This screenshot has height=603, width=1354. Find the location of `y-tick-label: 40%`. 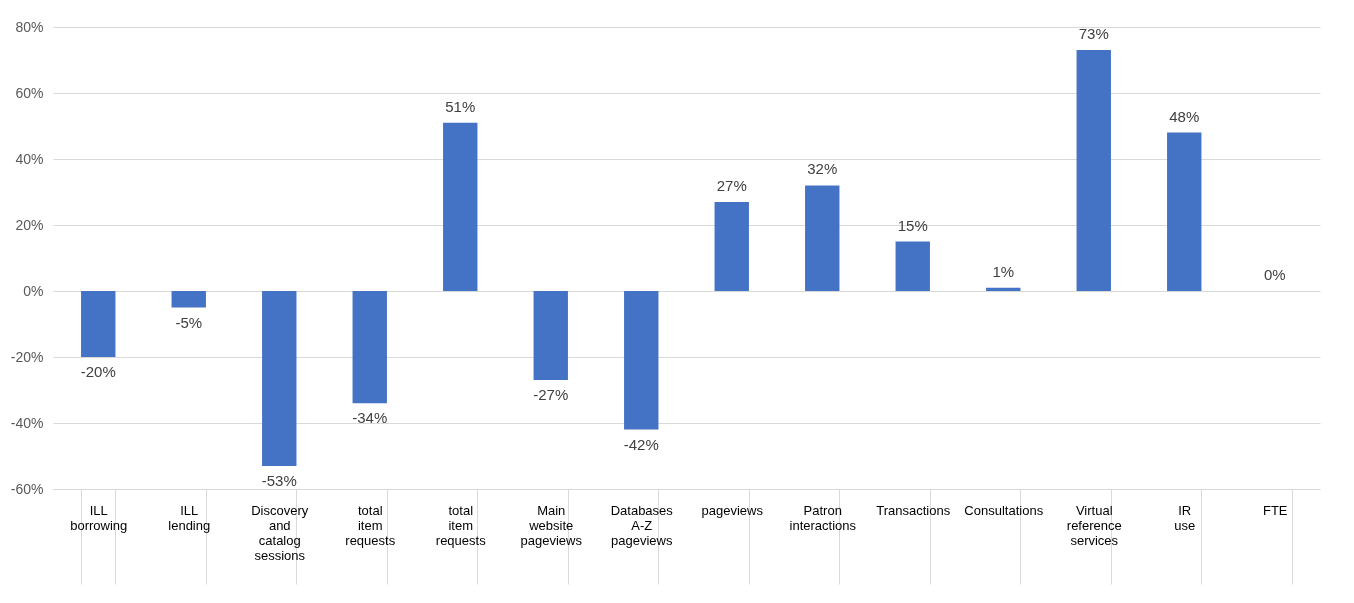

y-tick-label: 40% is located at coordinates (29, 158).